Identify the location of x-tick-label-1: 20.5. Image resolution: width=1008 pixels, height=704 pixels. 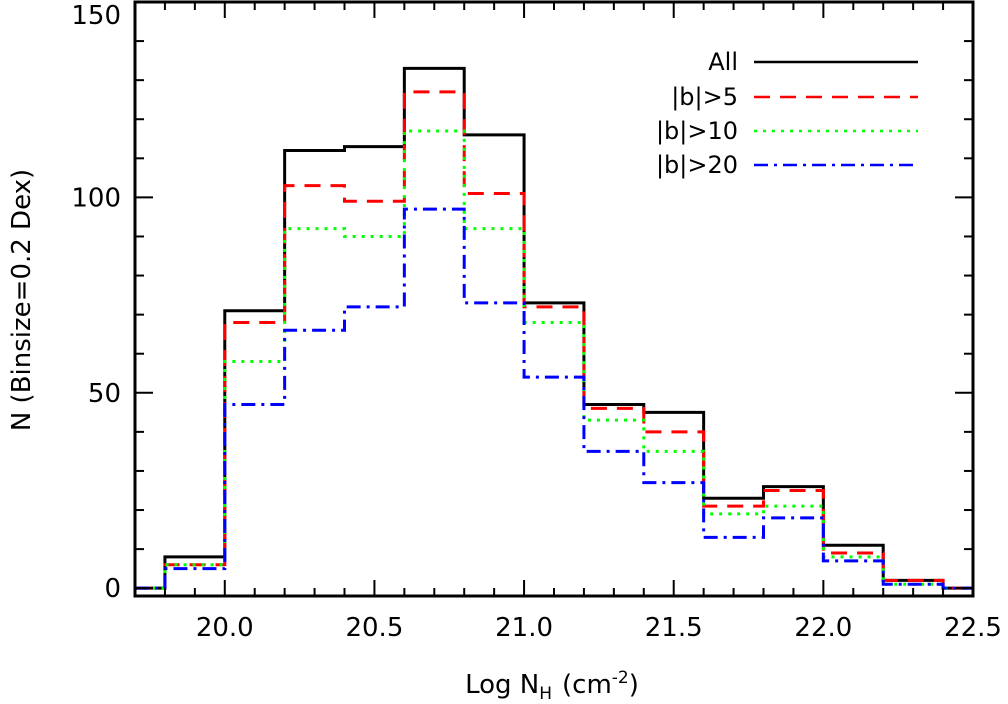
(374, 628).